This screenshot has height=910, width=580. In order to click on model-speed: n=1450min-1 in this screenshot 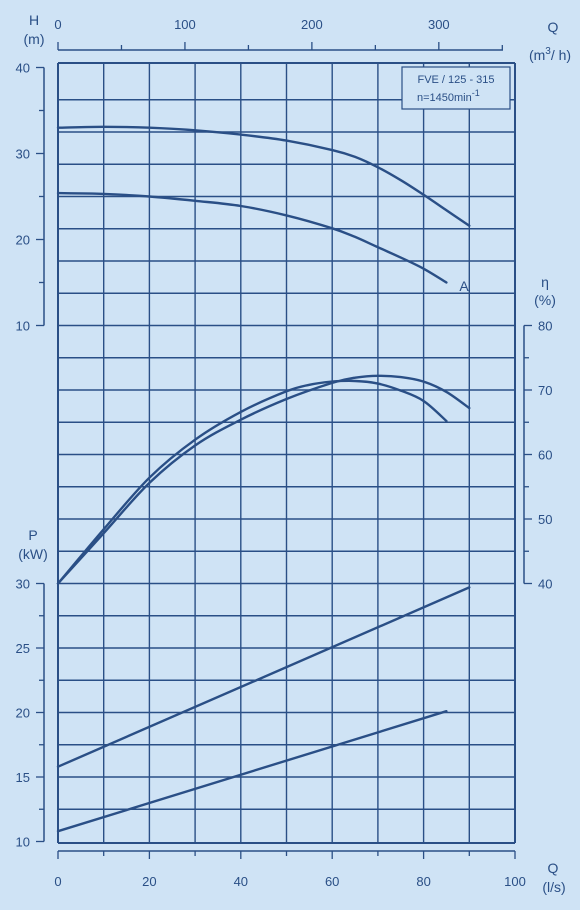, I will do `click(448, 96)`.